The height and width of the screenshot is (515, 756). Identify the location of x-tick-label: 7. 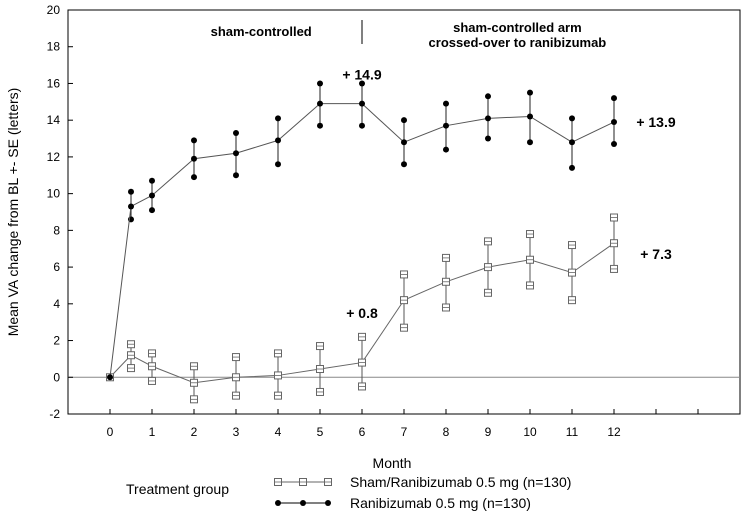
(404, 432).